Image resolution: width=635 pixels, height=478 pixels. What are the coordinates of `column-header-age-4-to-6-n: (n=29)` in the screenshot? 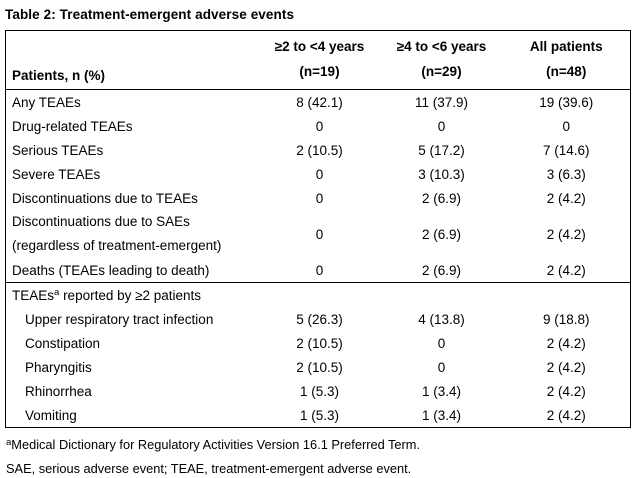 It's located at (441, 71).